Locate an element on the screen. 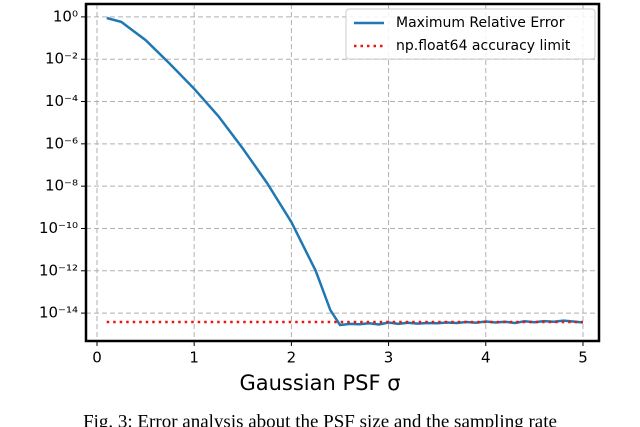  y-tick-label: 10⁻⁴ is located at coordinates (61, 101).